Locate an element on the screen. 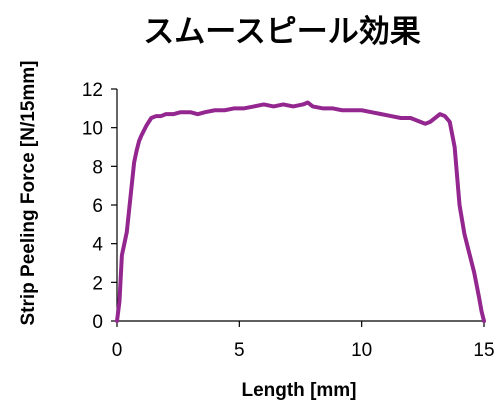 Image resolution: width=500 pixels, height=404 pixels. y-tick-label: 10 is located at coordinates (92, 129).